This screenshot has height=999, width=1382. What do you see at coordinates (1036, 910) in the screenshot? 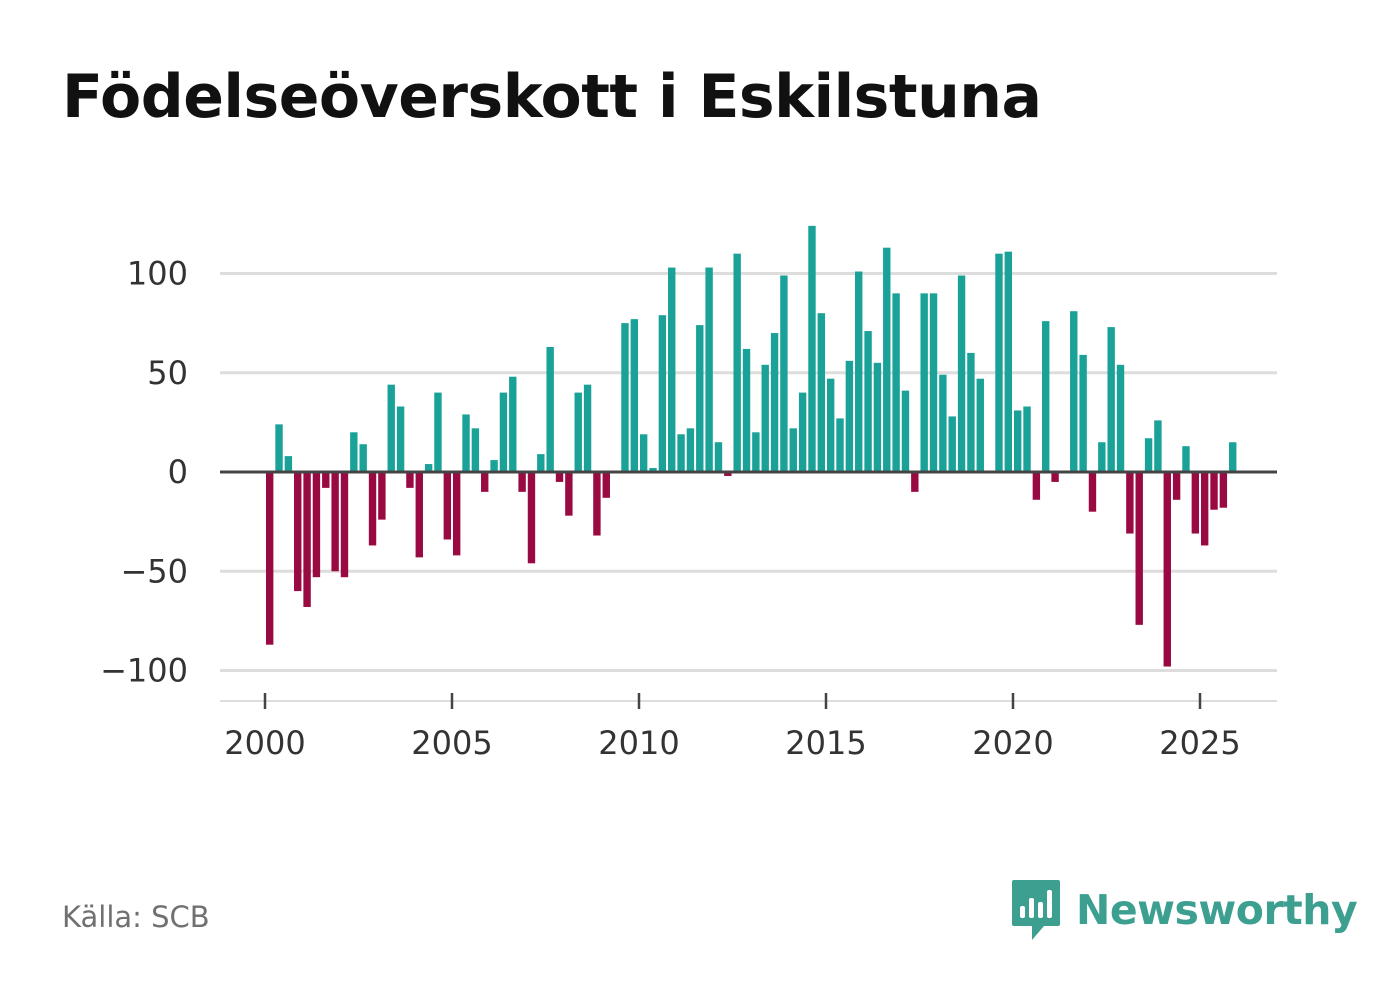
I see `bar-chart-speech-bubble-icon` at bounding box center [1036, 910].